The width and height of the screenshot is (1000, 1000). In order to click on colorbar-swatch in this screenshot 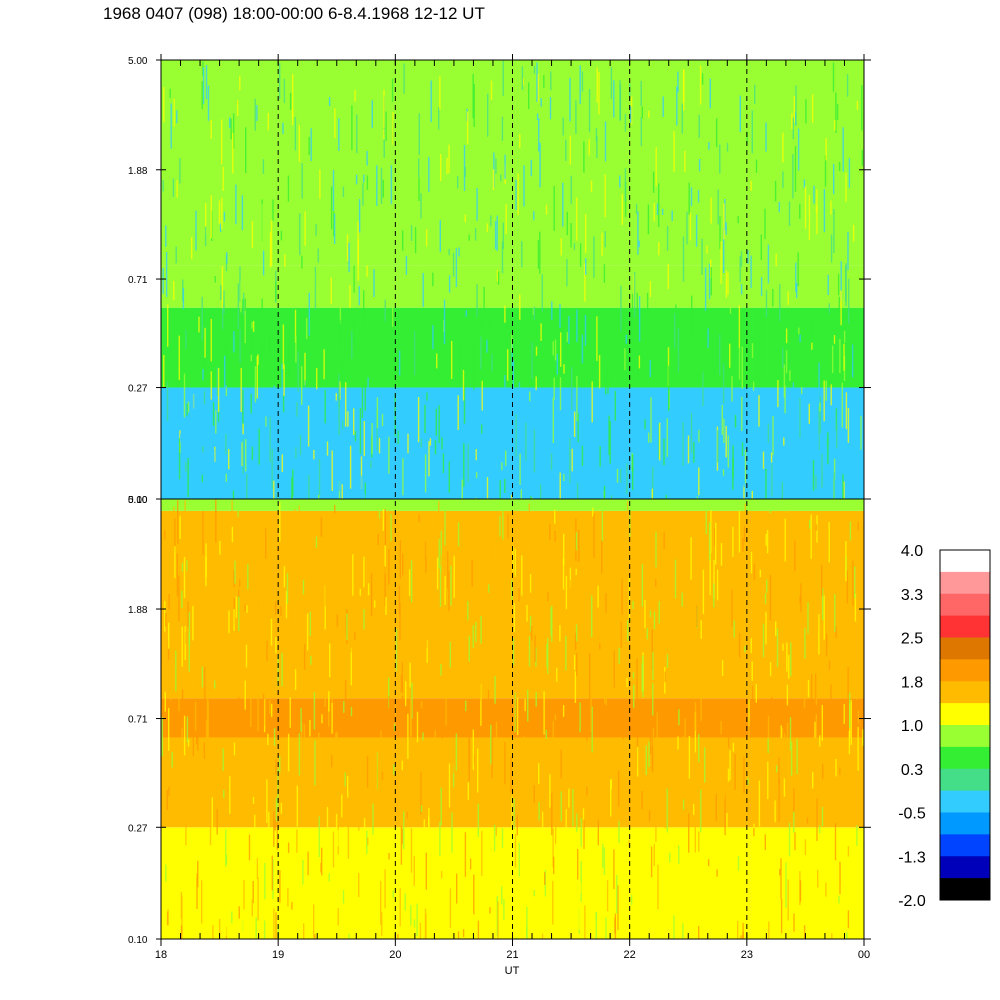, I will do `click(965, 845)`.